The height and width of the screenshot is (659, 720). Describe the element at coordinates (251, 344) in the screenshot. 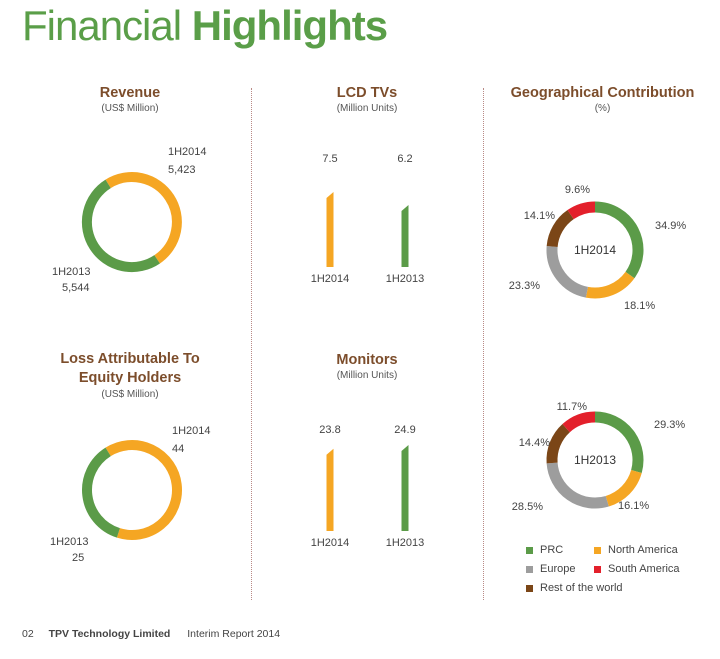

I see `column-divider-left` at that location.